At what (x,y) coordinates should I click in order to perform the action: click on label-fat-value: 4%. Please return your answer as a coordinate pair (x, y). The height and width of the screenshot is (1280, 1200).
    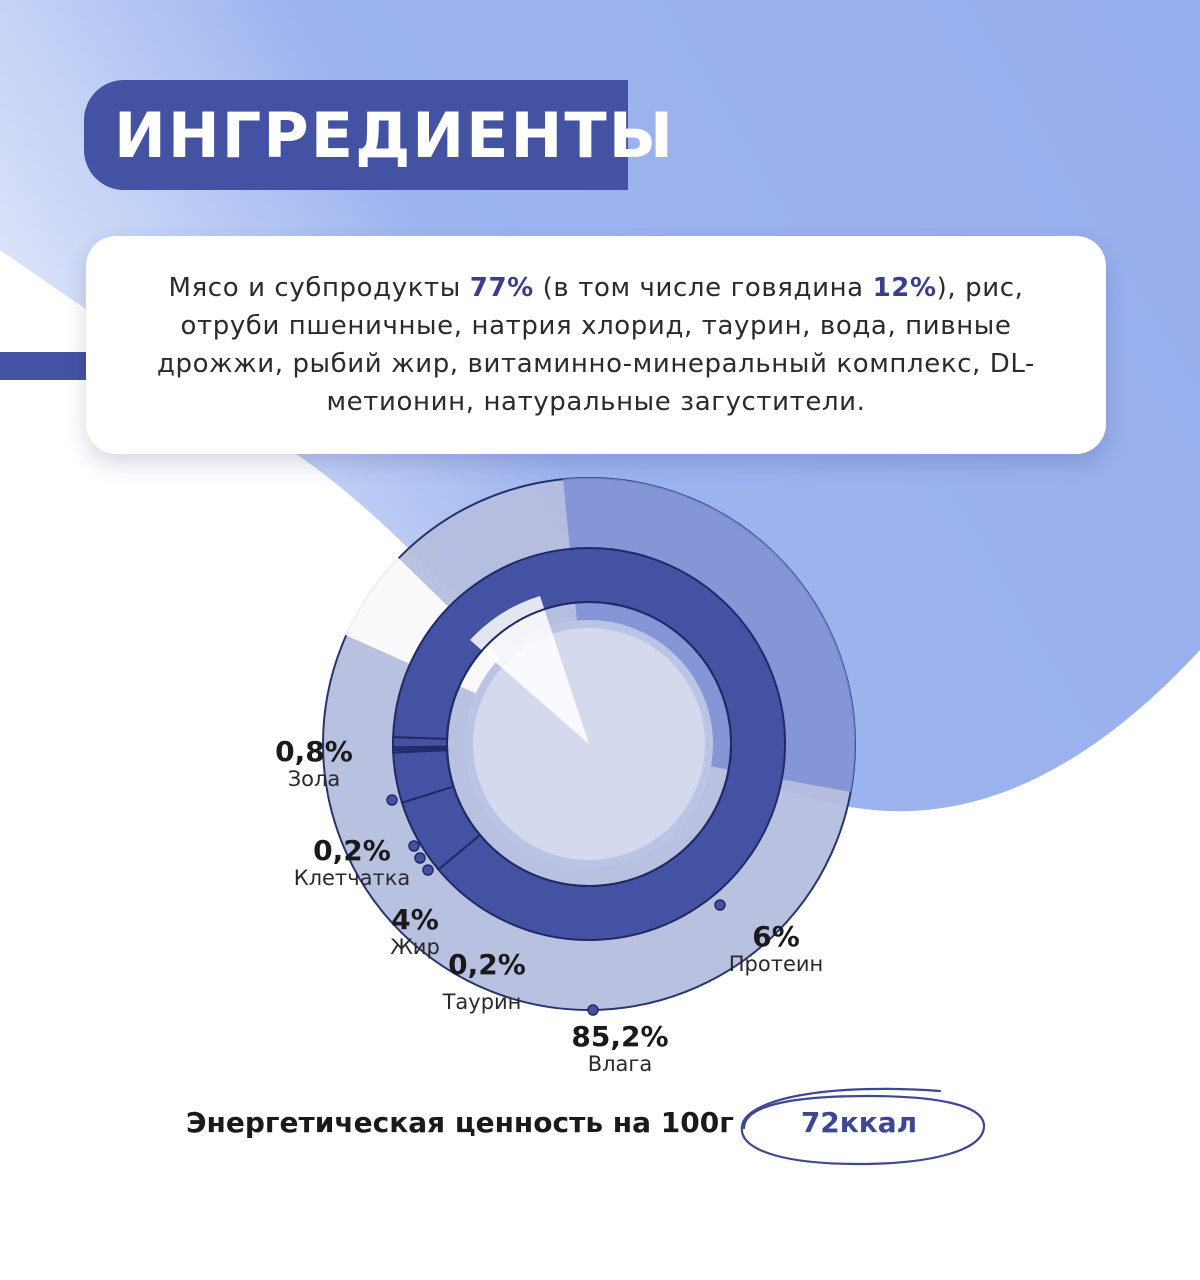
    Looking at the image, I should click on (415, 919).